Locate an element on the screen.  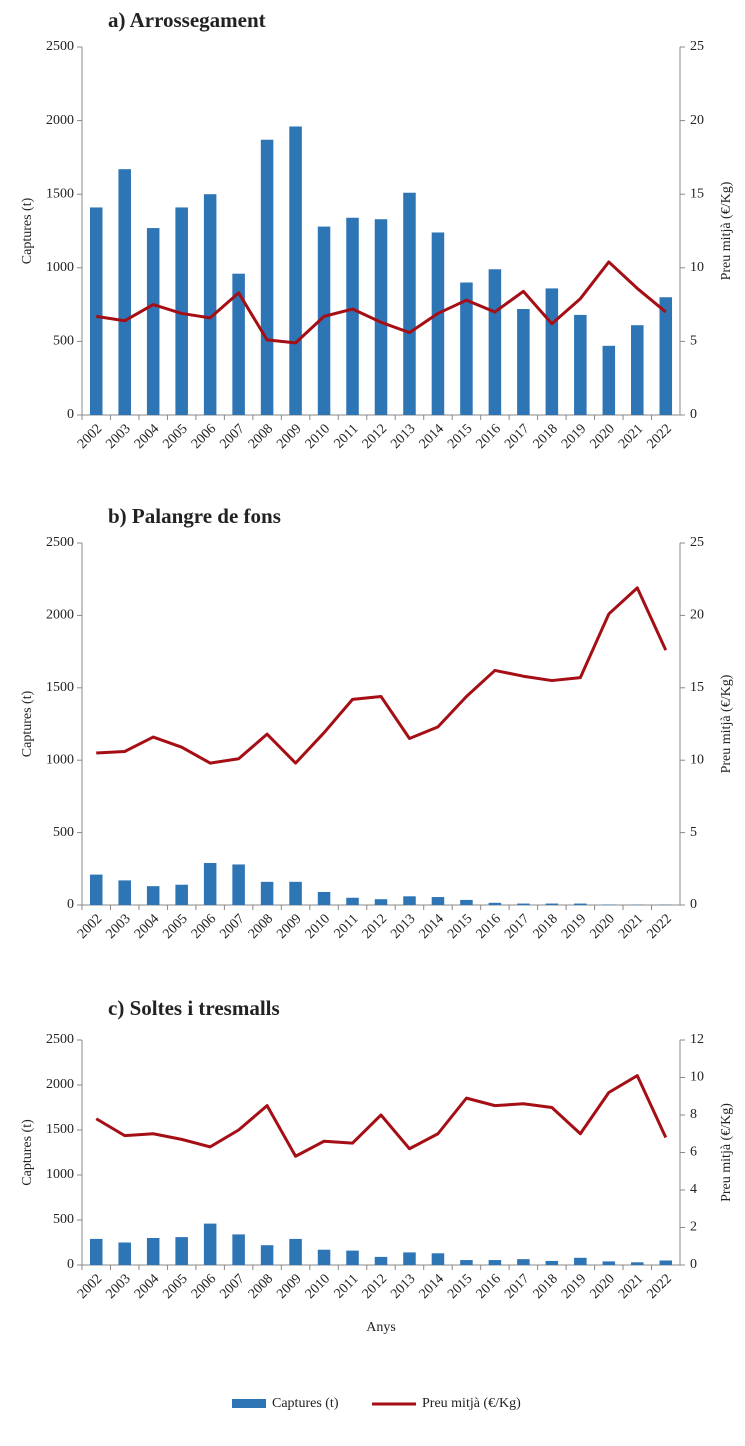
y2-tick-label: 15 is located at coordinates (697, 687).